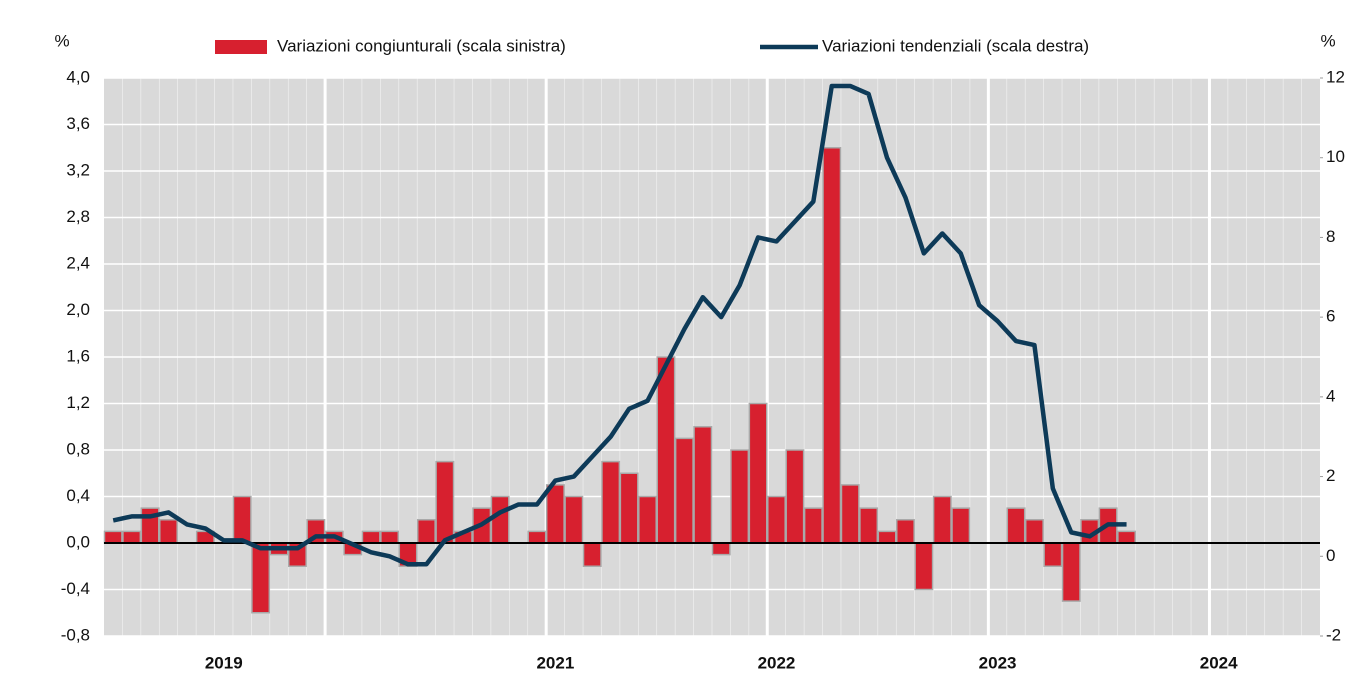 The image size is (1364, 686). Describe the element at coordinates (1335, 76) in the screenshot. I see `y2-tick-label: 12` at that location.